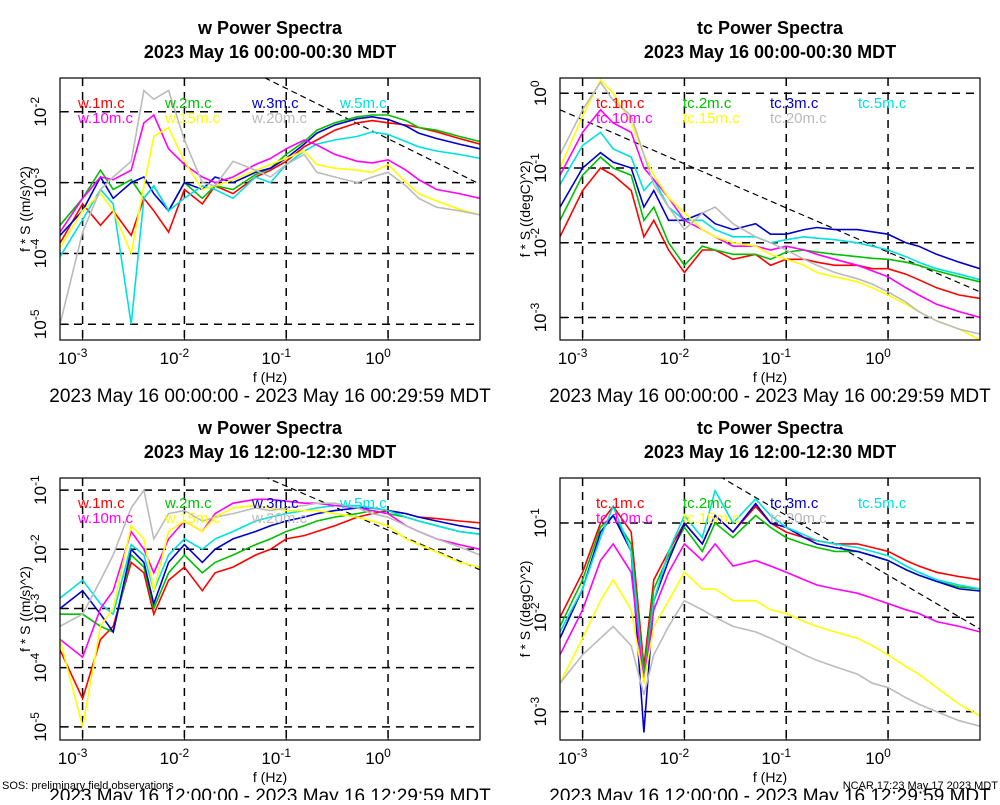 The image size is (1000, 805). Describe the element at coordinates (39, 727) in the screenshot. I see `y-tick-label: 10-5` at that location.